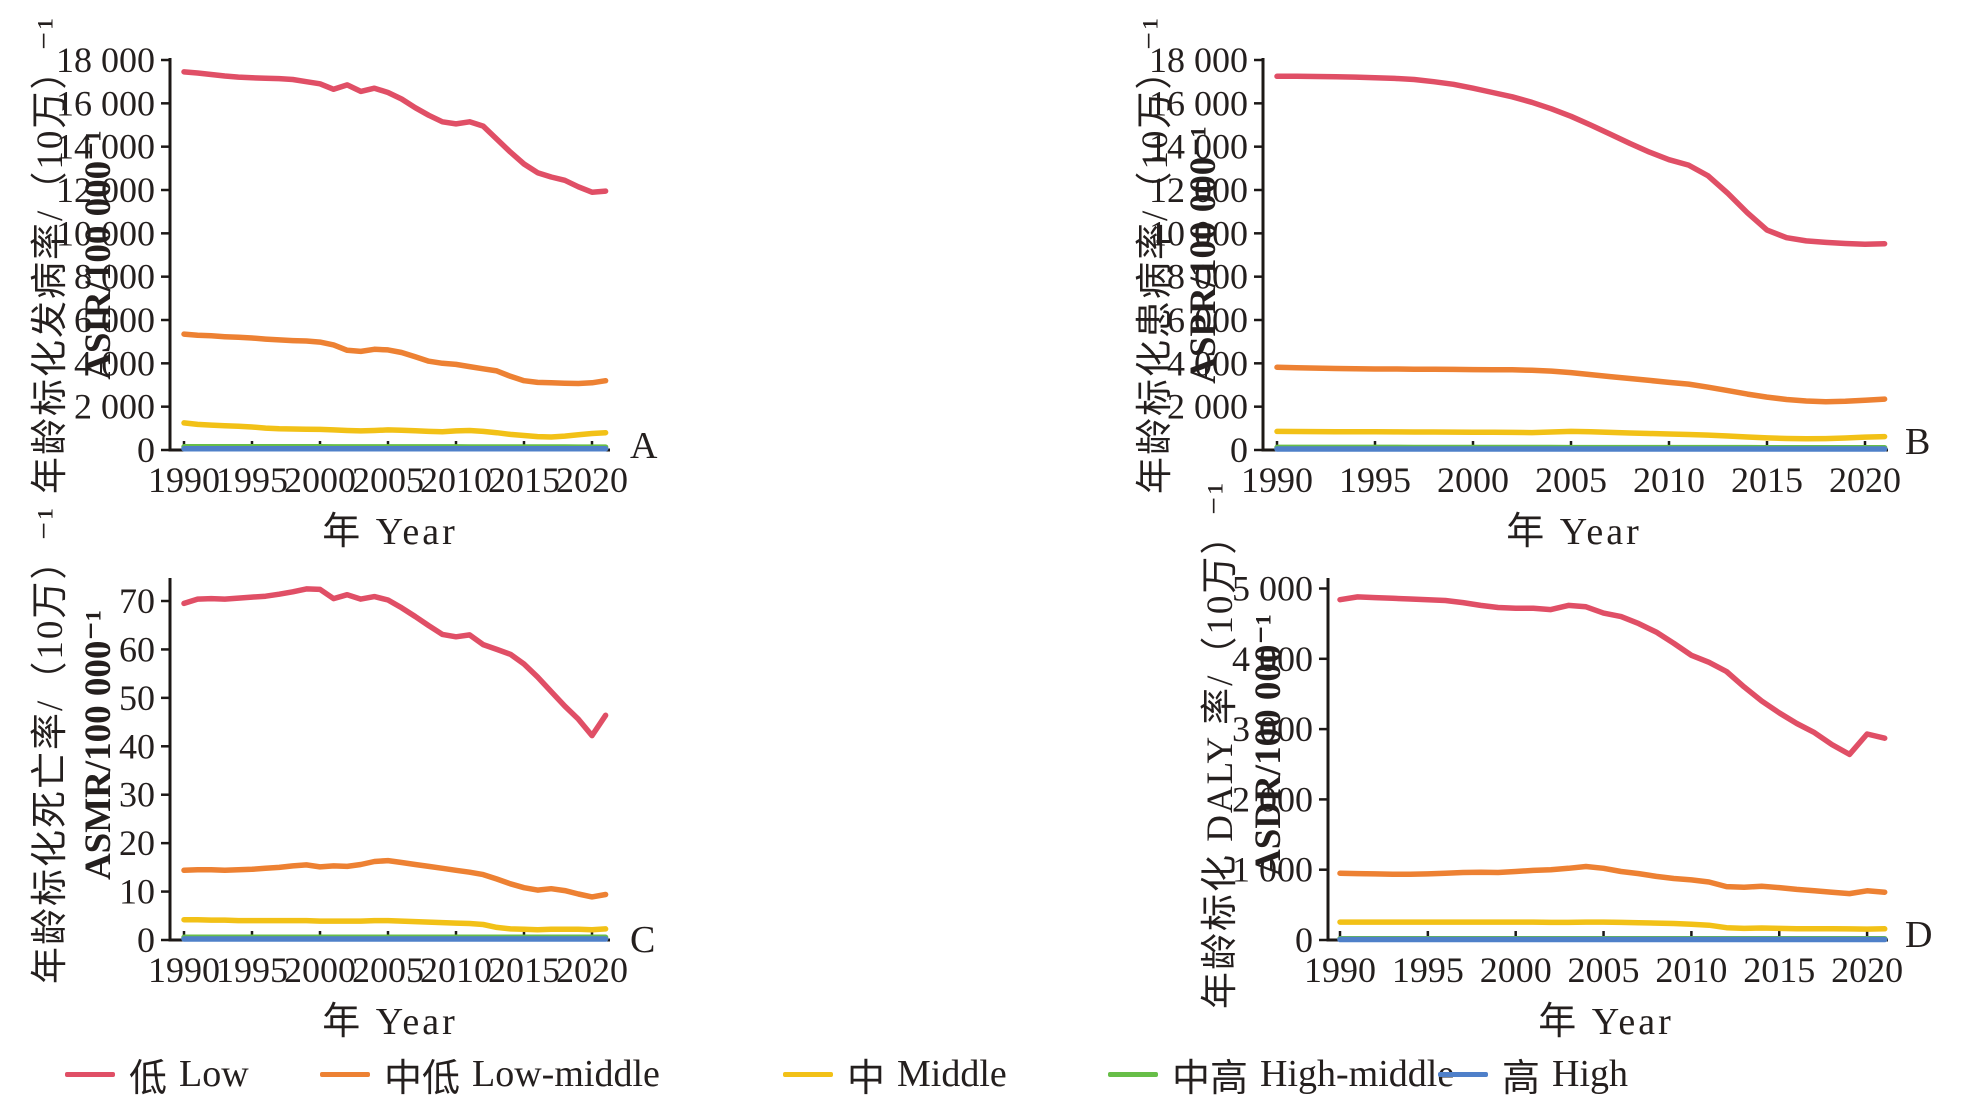 This screenshot has width=1981, height=1108. What do you see at coordinates (137, 649) in the screenshot?
I see `svg-text: 60` at bounding box center [137, 649].